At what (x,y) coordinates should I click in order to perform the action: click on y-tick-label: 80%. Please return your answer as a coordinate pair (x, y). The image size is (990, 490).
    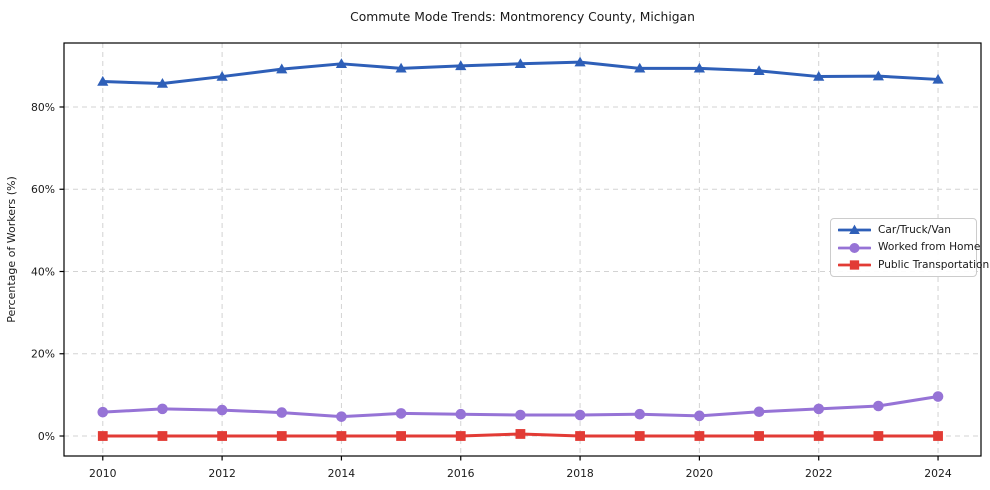
    Looking at the image, I should click on (43, 107).